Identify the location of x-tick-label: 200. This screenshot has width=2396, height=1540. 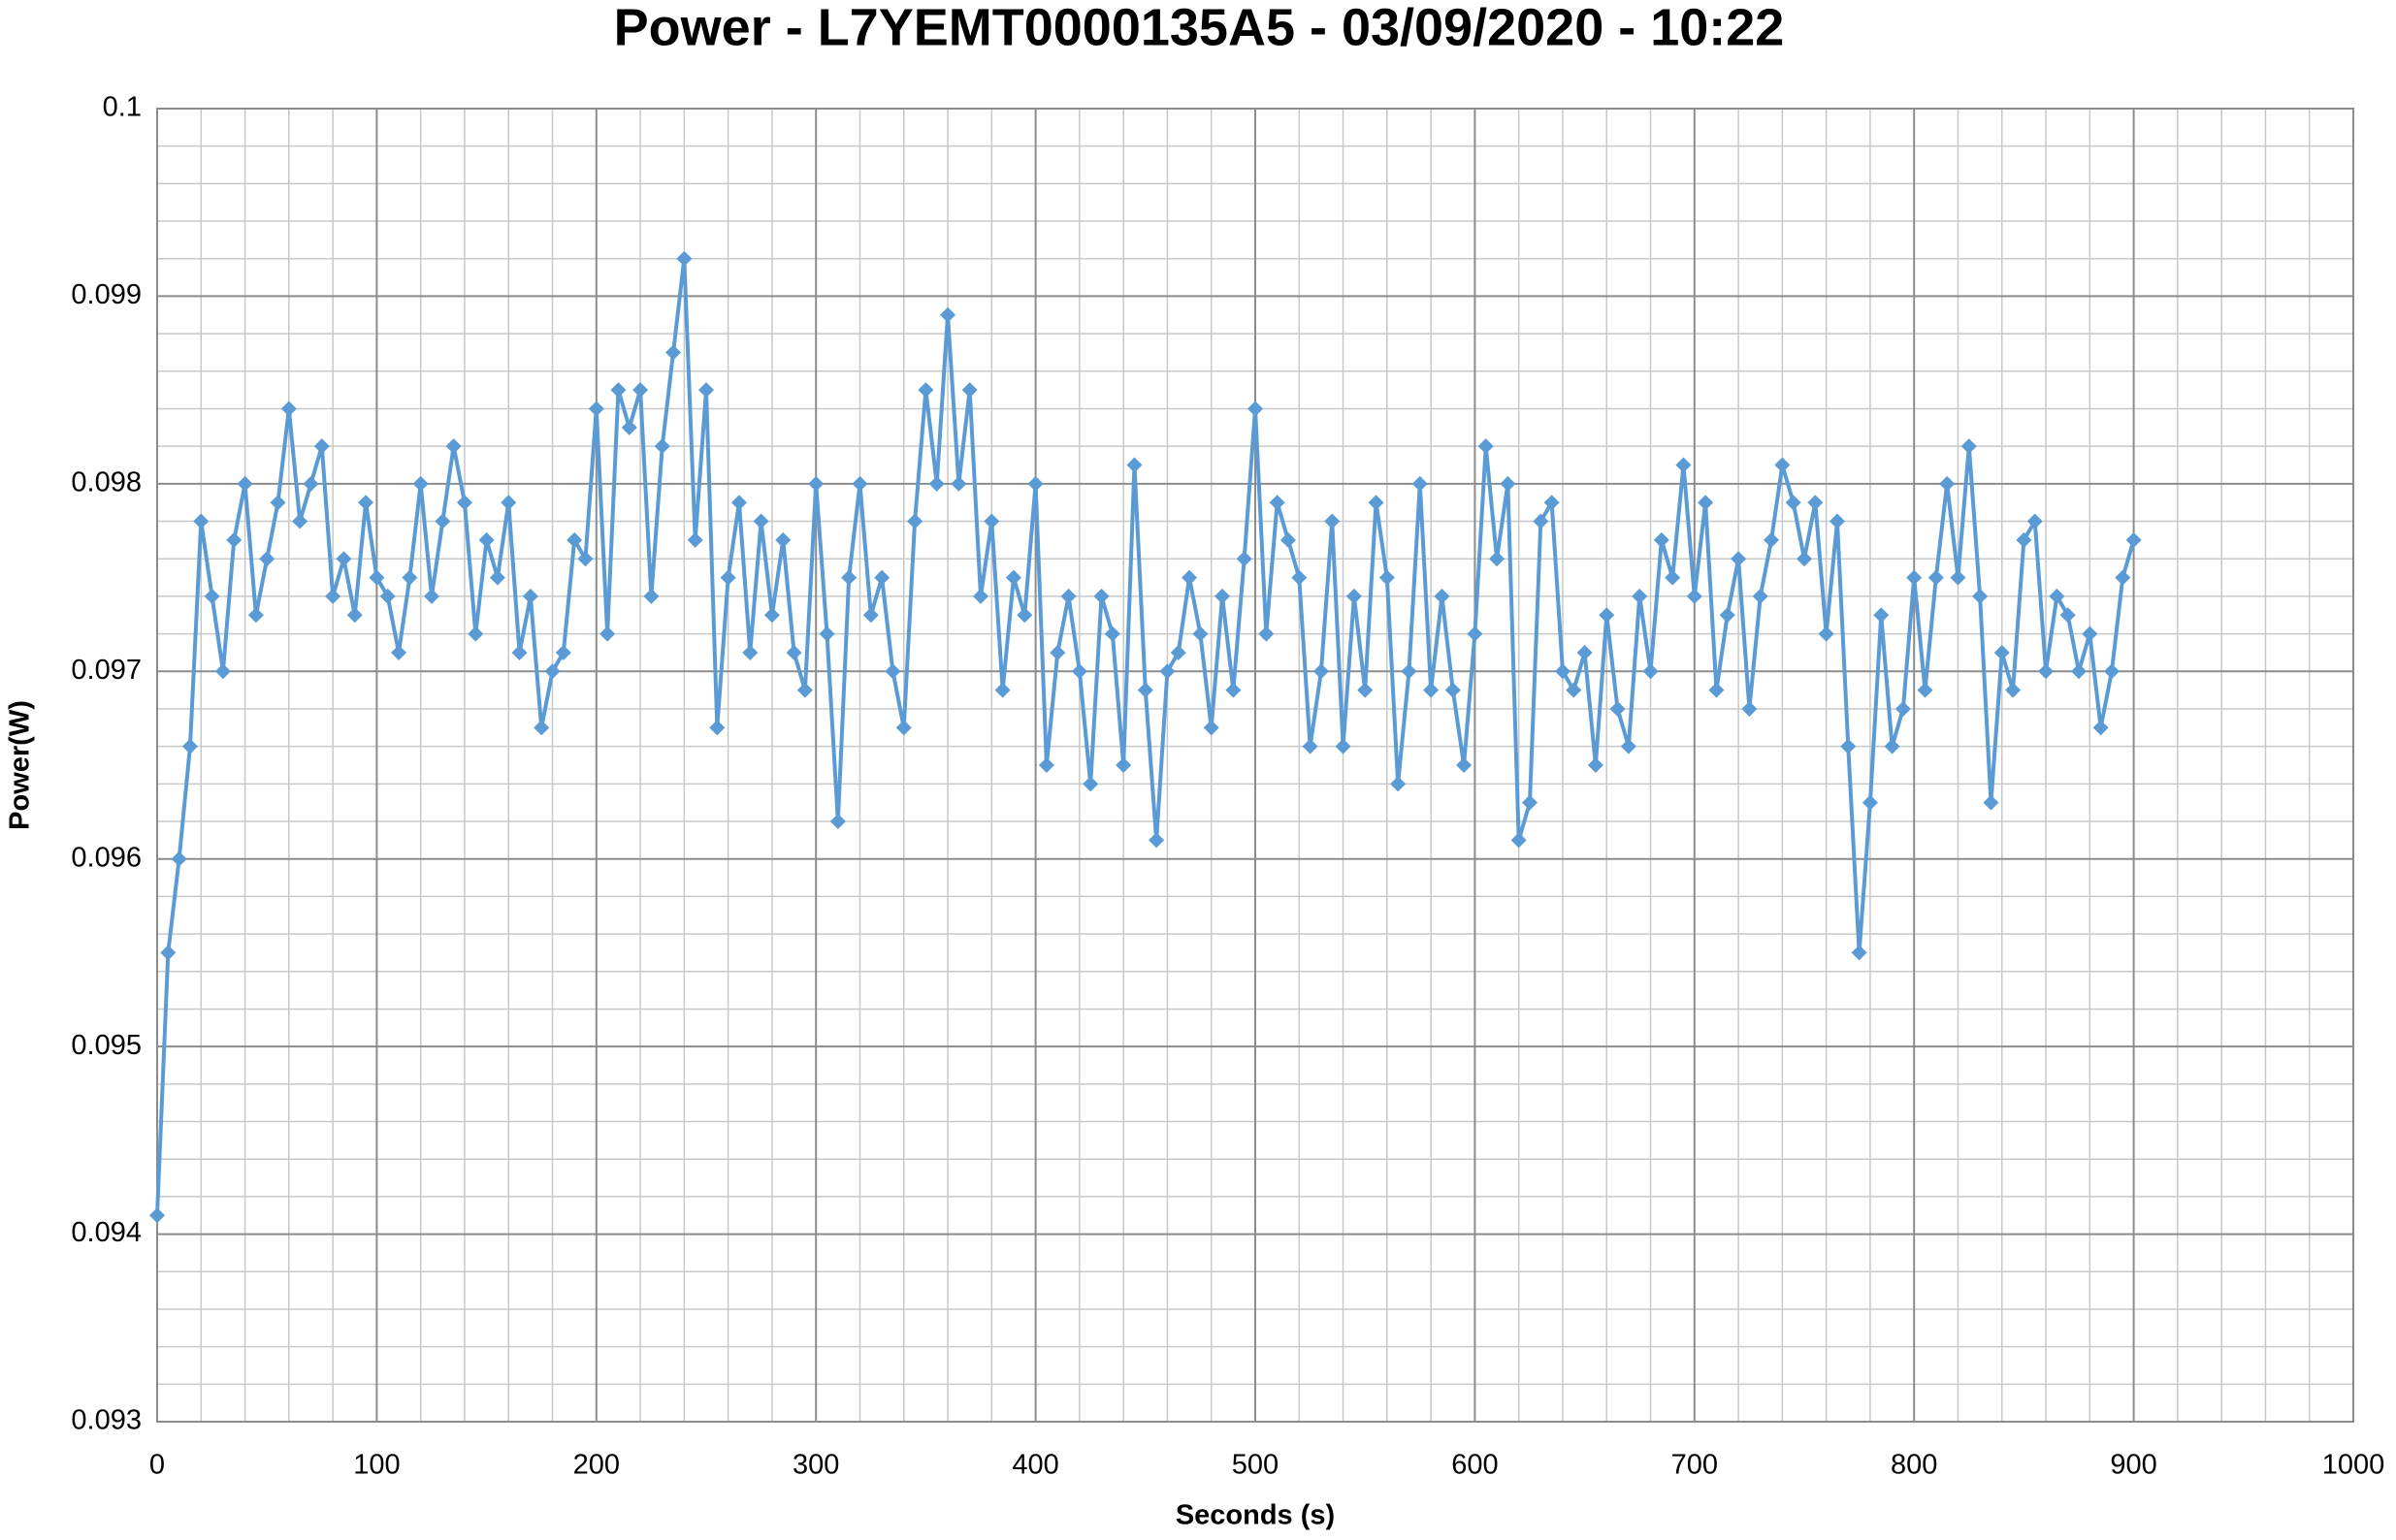
(596, 1466).